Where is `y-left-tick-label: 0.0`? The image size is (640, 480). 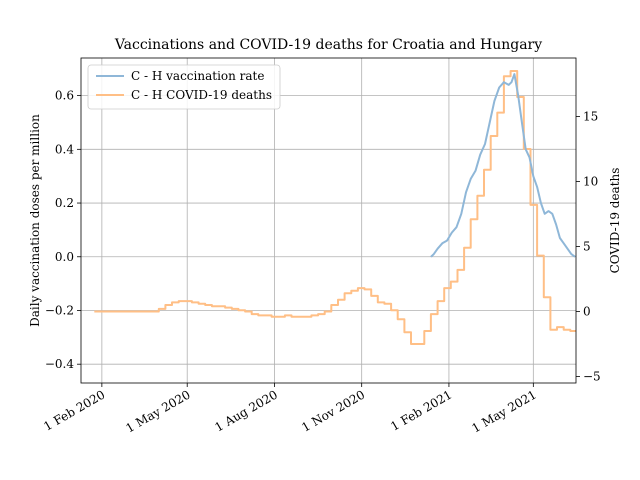 y-left-tick-label: 0.0 is located at coordinates (64, 257).